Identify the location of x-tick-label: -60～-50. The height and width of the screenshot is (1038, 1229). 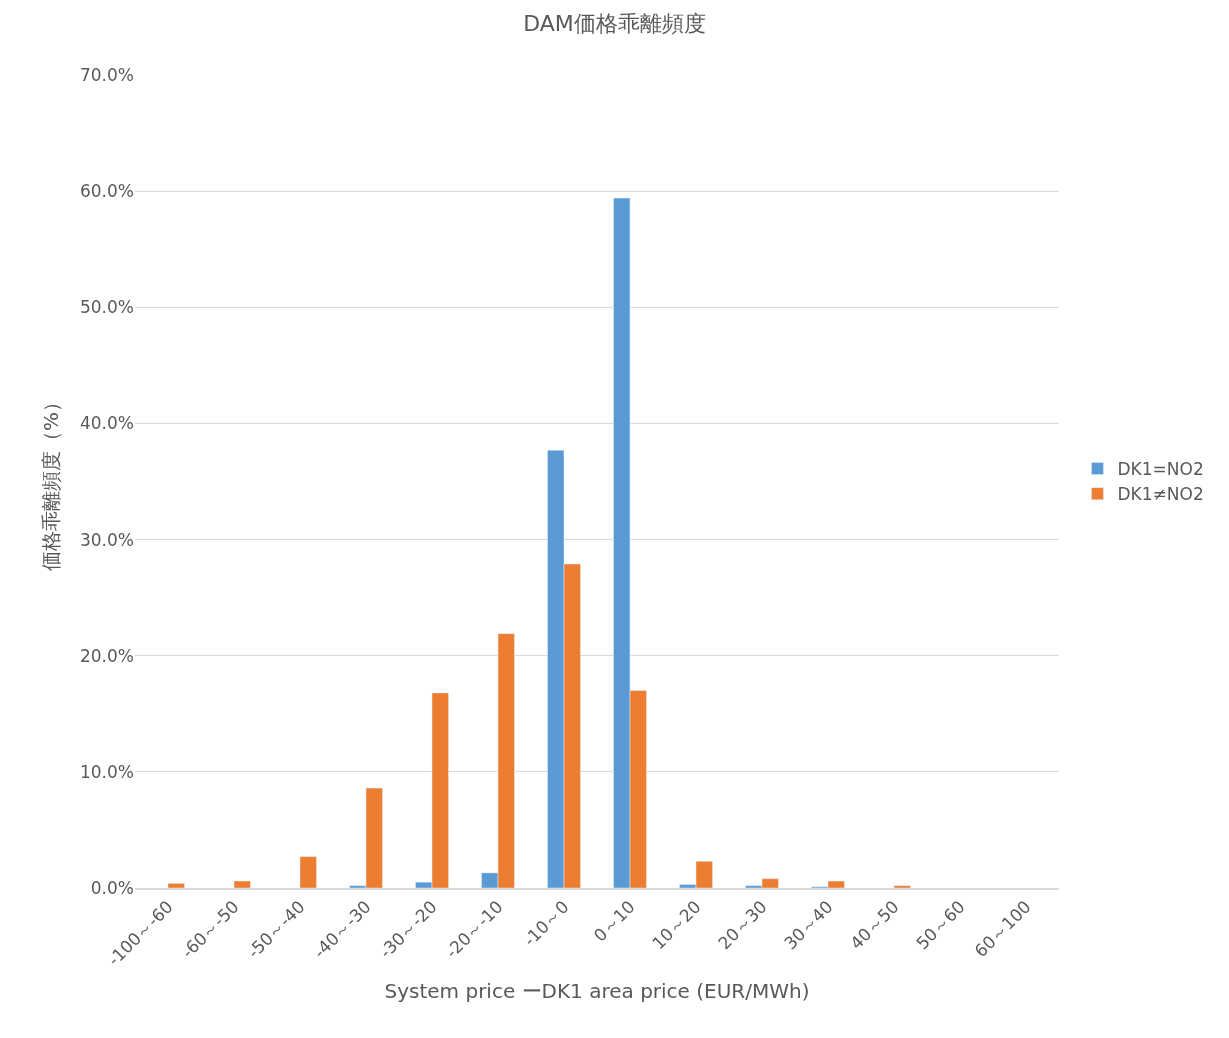
(210, 929).